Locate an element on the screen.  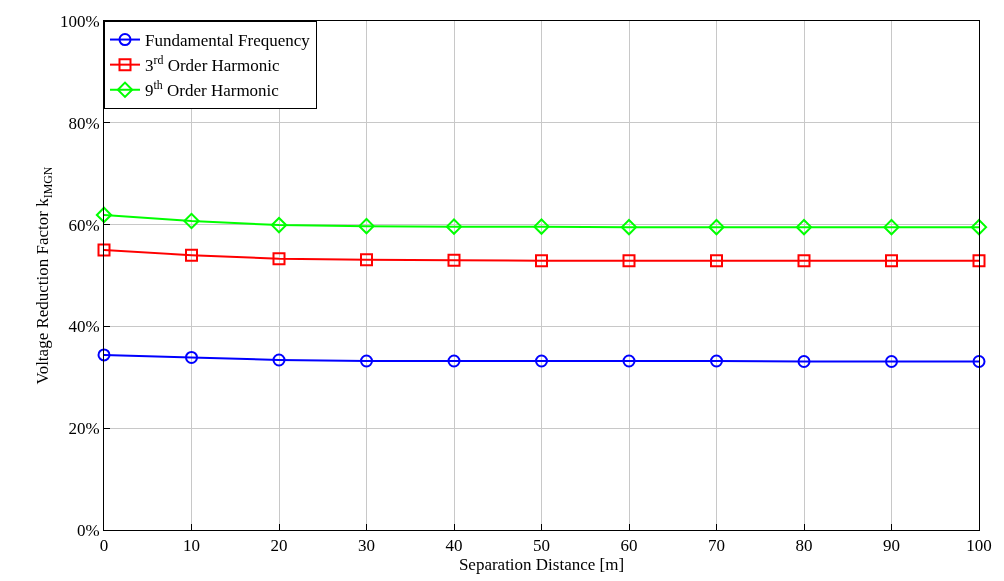
x-axis-title: Separation Distance [m] is located at coordinates (541, 565).